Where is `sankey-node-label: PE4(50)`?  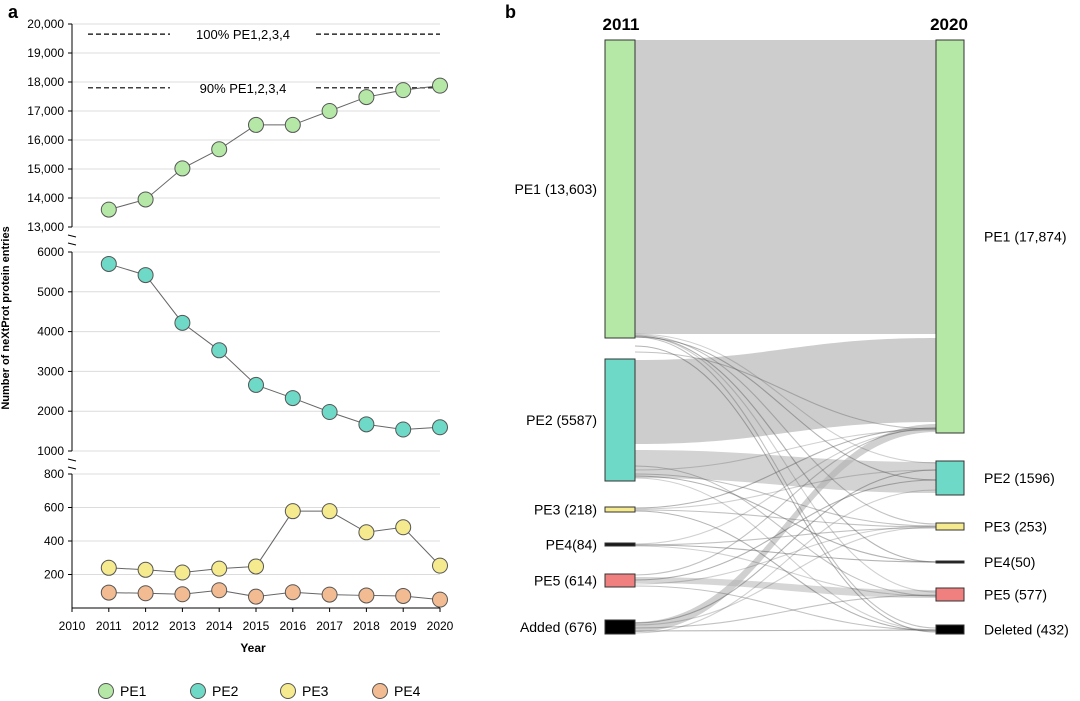
sankey-node-label: PE4(50) is located at coordinates (1009, 562).